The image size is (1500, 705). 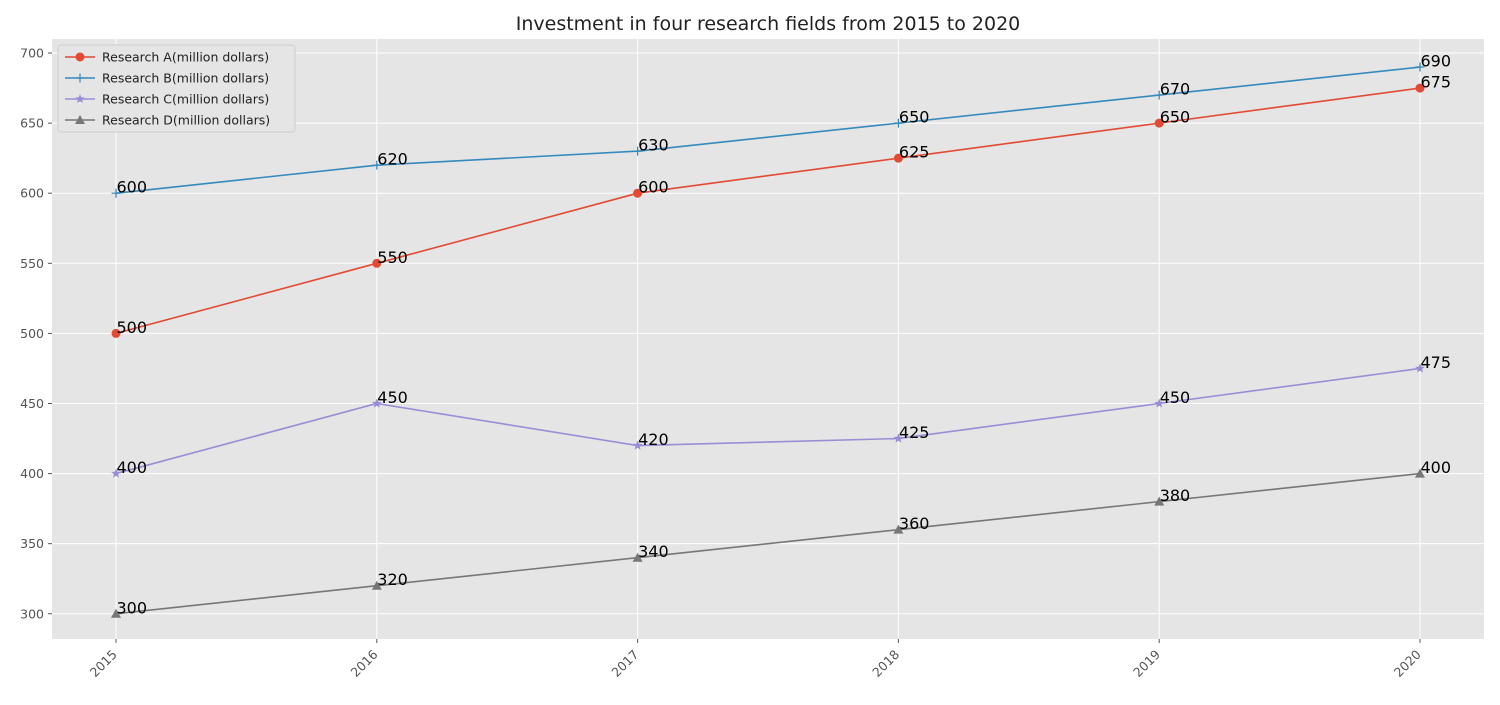 What do you see at coordinates (624, 663) in the screenshot?
I see `x-tick-label: 2017` at bounding box center [624, 663].